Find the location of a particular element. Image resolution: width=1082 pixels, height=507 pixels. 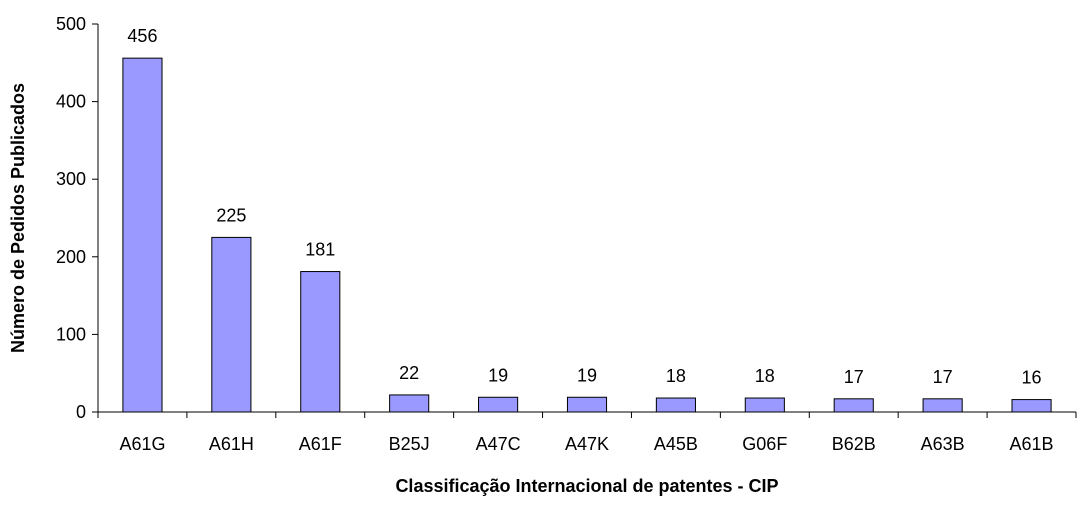

x-tick-label: A47C is located at coordinates (498, 444).